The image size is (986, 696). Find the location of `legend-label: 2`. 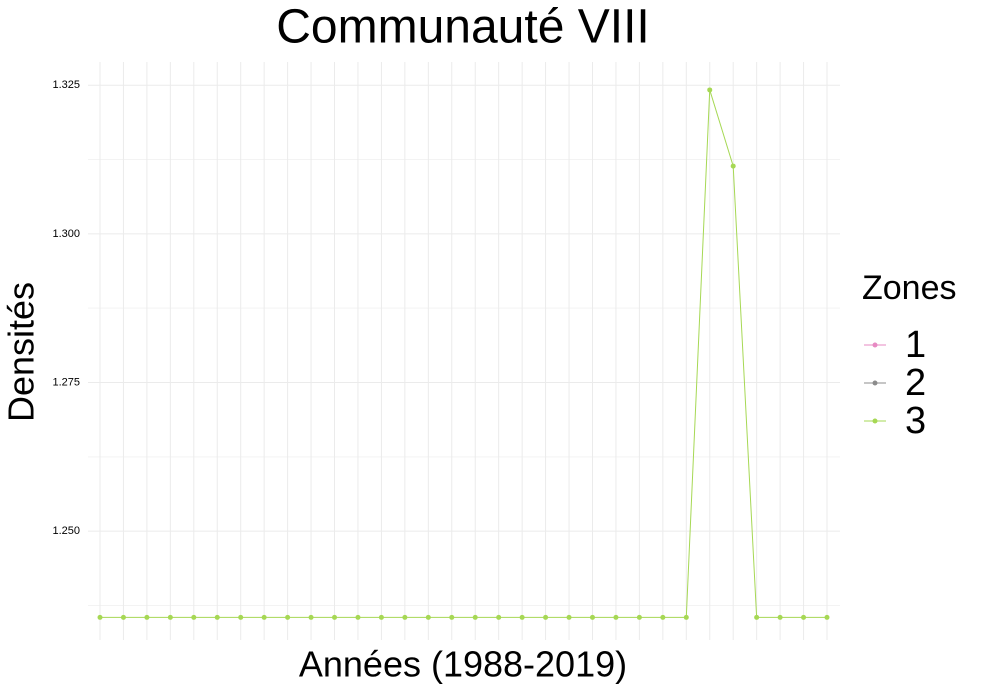

legend-label: 2 is located at coordinates (915, 383).